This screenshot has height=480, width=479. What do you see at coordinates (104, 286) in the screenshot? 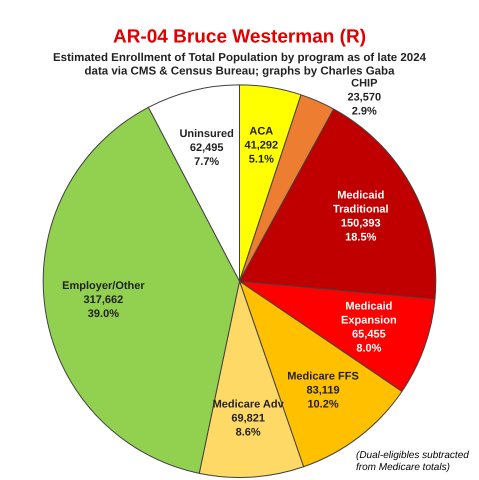
I see `slice-label: Employer/Other` at bounding box center [104, 286].